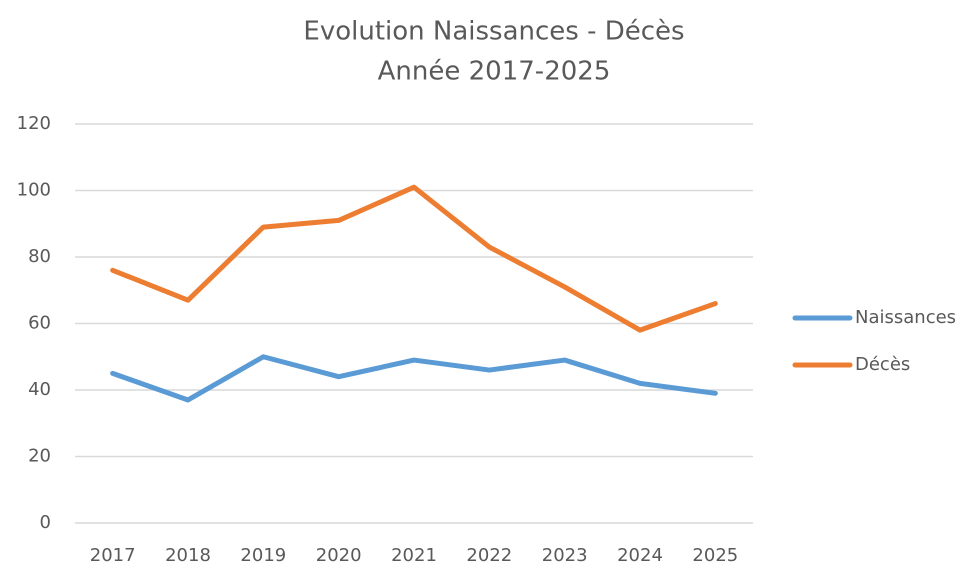 This screenshot has width=968, height=566. Describe the element at coordinates (188, 555) in the screenshot. I see `x-tick-label: 2018` at that location.